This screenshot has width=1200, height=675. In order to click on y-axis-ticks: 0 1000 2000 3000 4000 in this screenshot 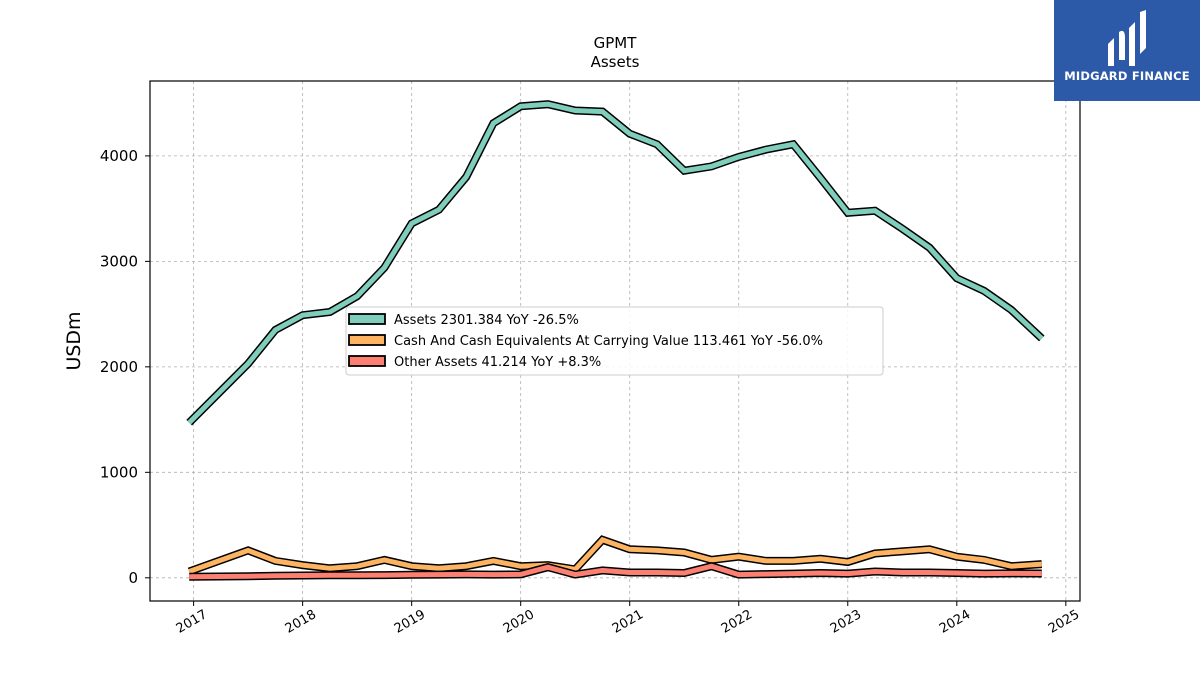, I will do `click(125, 367)`.